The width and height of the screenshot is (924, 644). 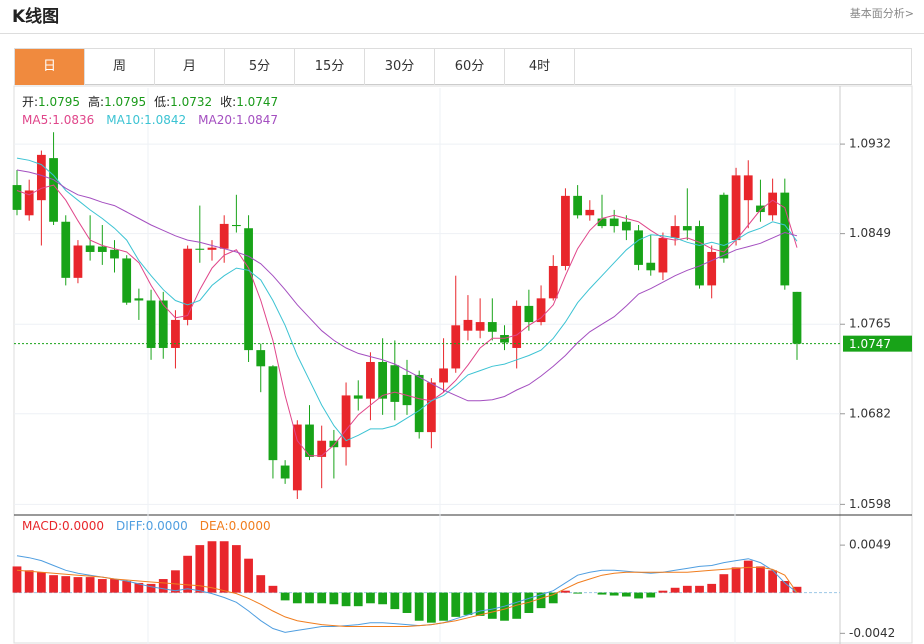 I want to click on y-tick-label: 1.0765, so click(x=870, y=324).